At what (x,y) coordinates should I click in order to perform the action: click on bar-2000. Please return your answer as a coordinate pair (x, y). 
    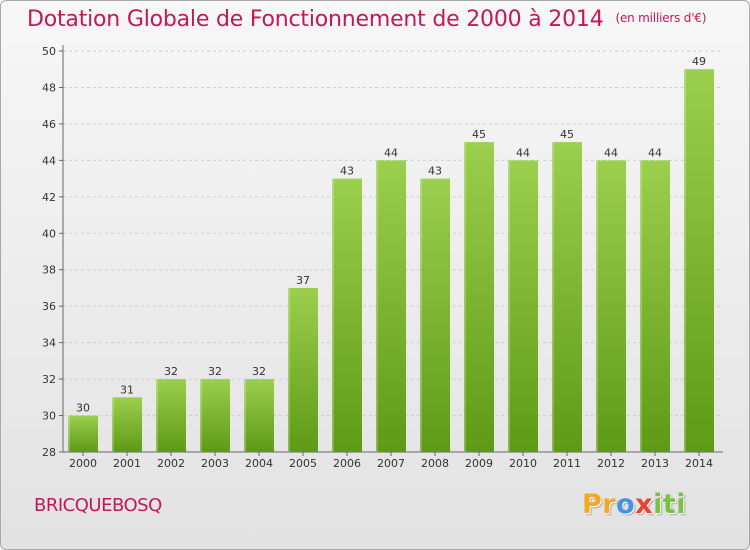
    Looking at the image, I should click on (83, 433).